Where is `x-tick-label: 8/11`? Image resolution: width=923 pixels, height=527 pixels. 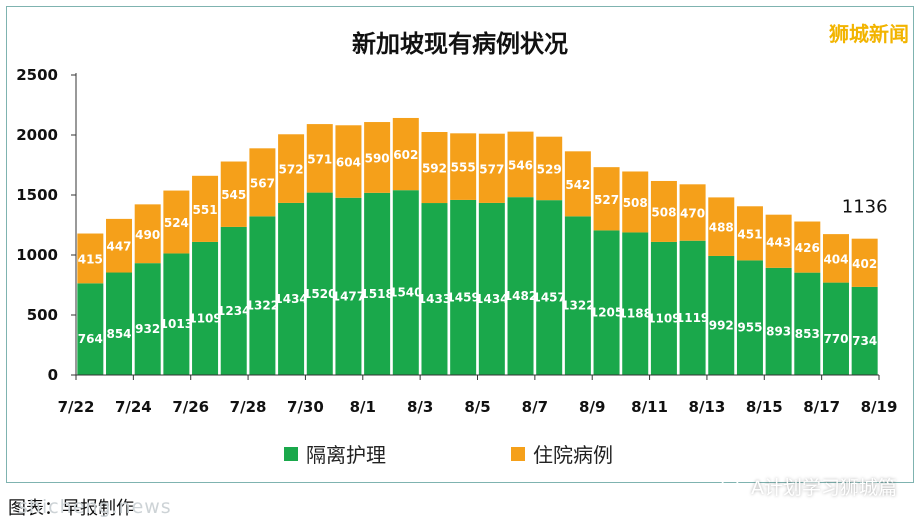 x-tick-label: 8/11 is located at coordinates (649, 407).